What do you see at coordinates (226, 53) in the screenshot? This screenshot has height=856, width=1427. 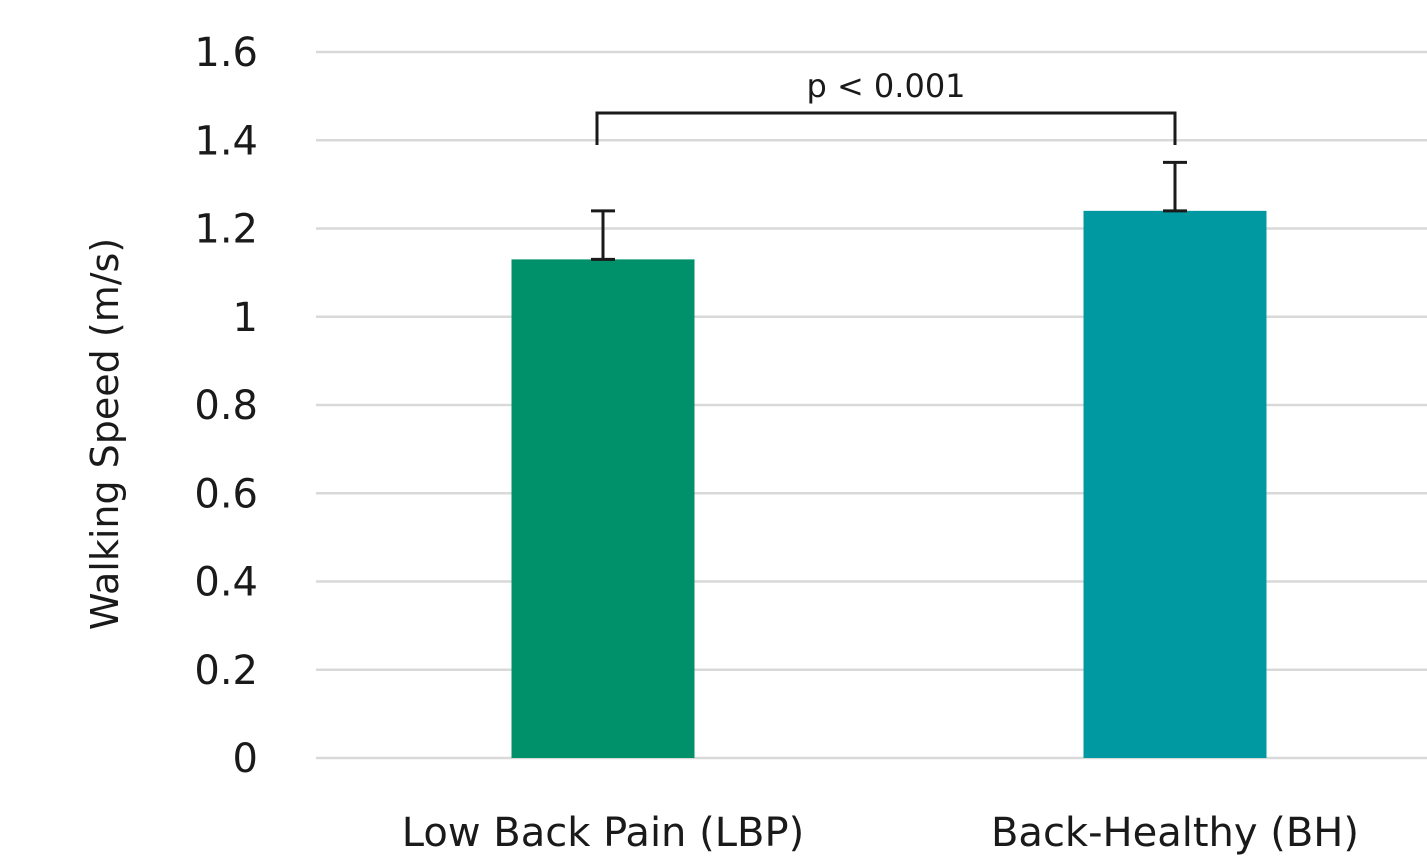 I see `y-tick-label: 1.6` at bounding box center [226, 53].